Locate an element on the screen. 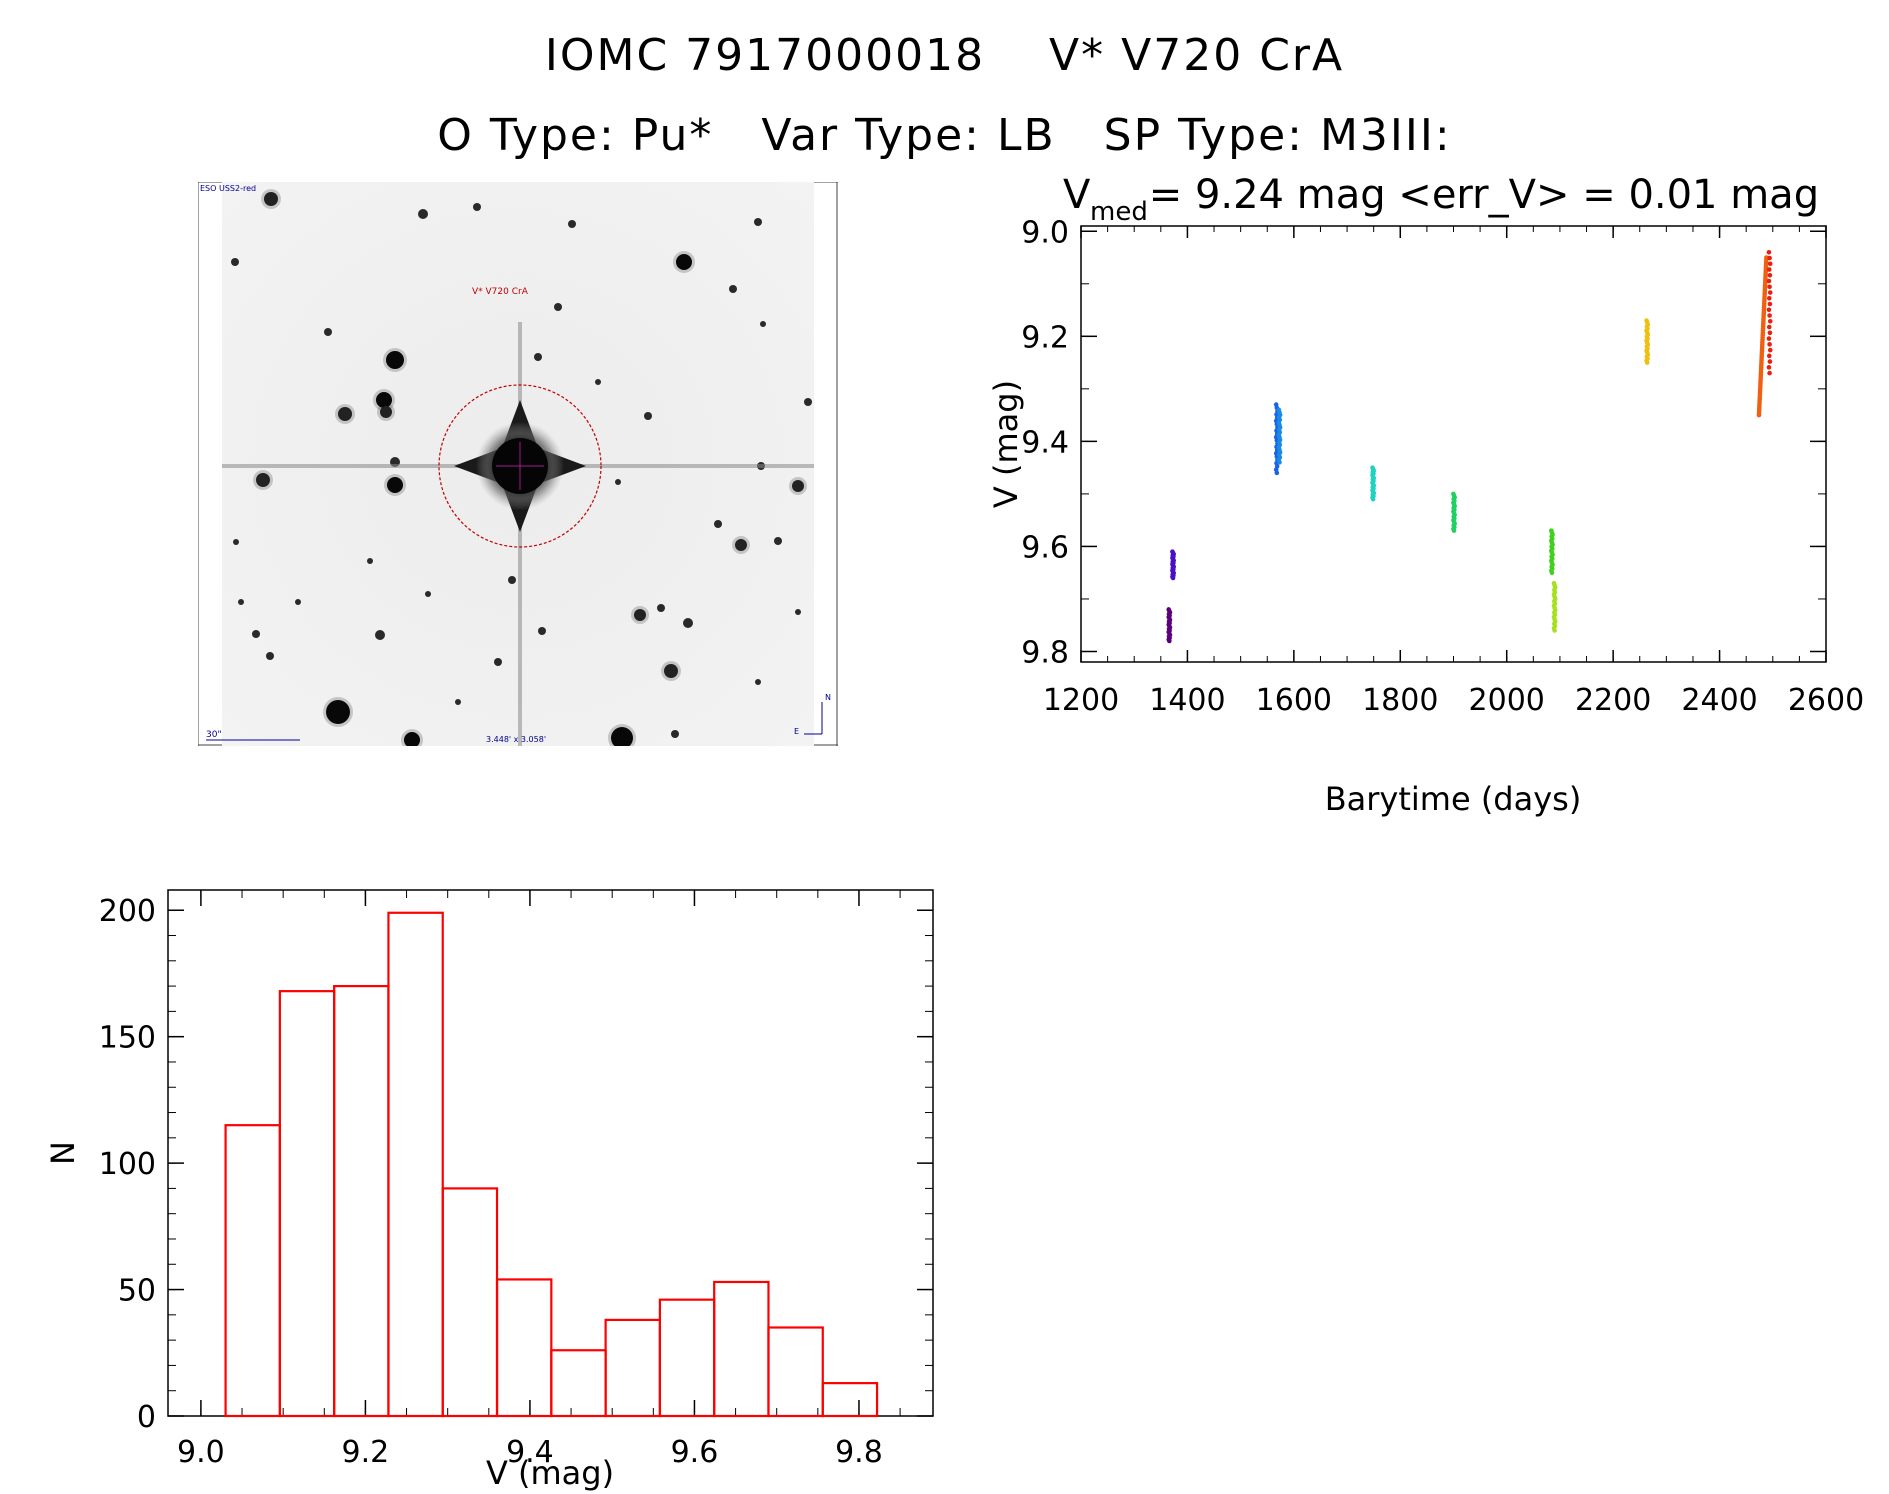 The image size is (1889, 1494). y-tick-label: 9.2 is located at coordinates (1045, 337).